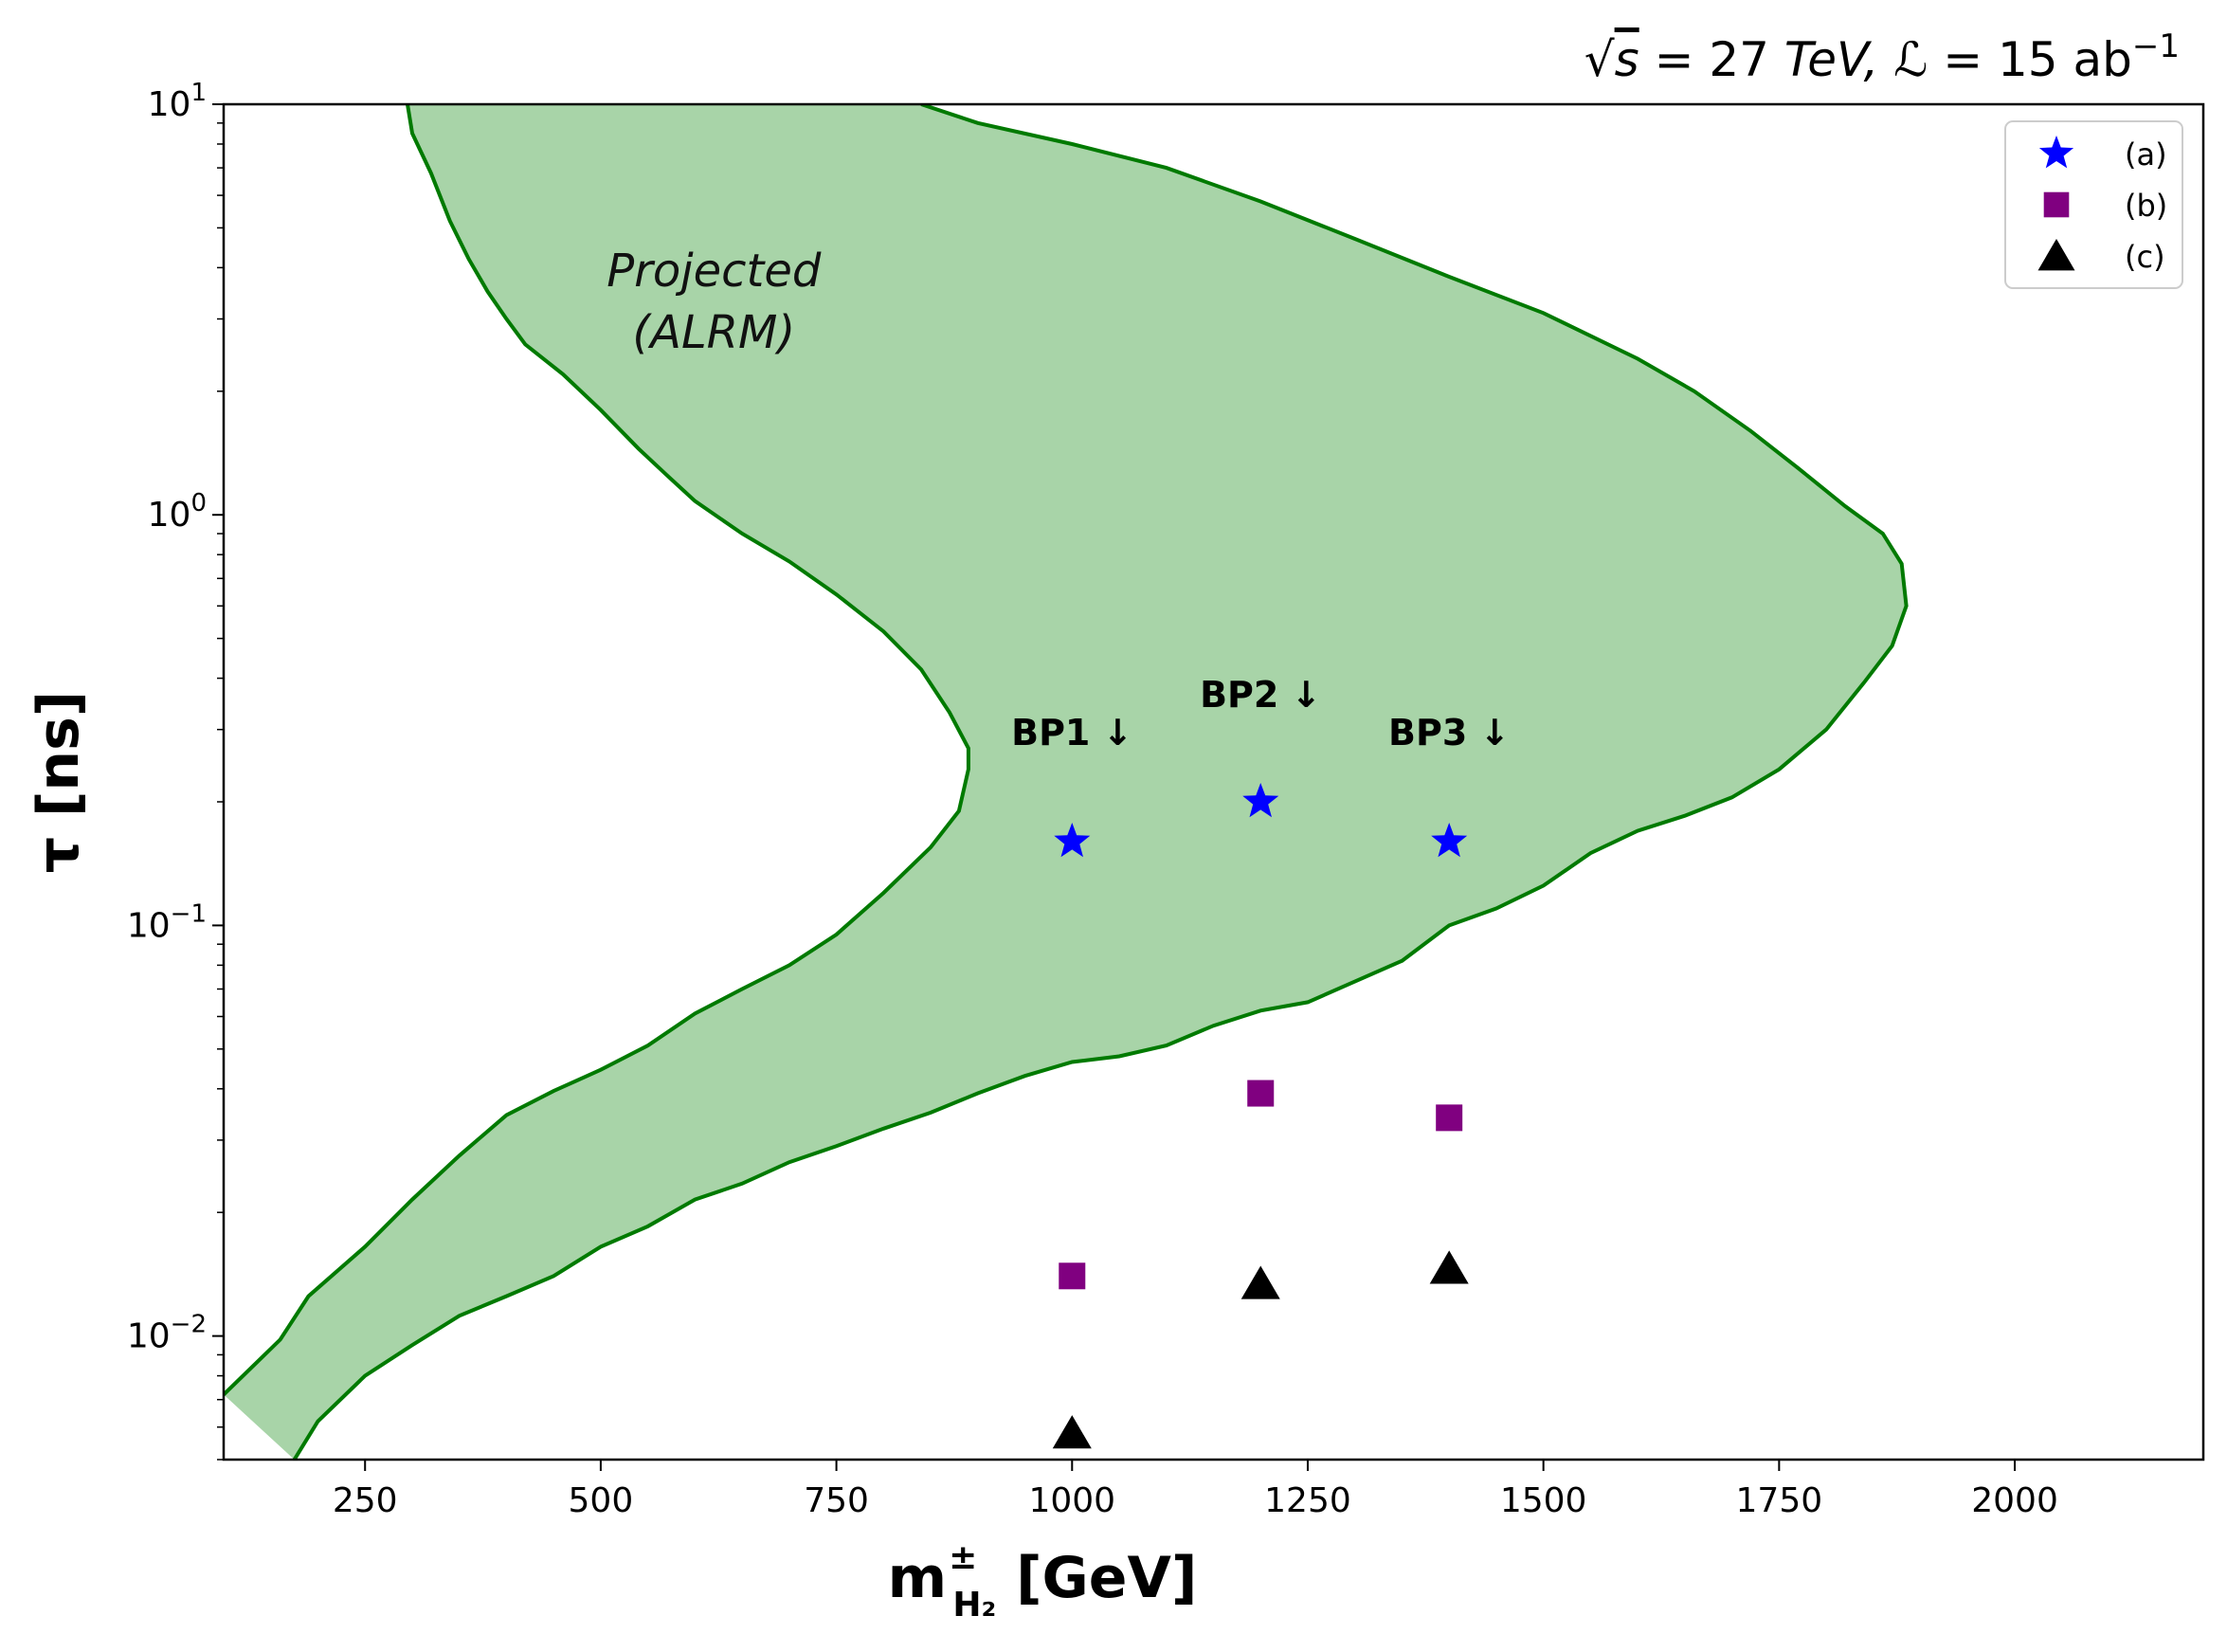 This screenshot has height=1652, width=2227. What do you see at coordinates (1071, 733) in the screenshot?
I see `annotation-bp1: BP1 ↓` at bounding box center [1071, 733].